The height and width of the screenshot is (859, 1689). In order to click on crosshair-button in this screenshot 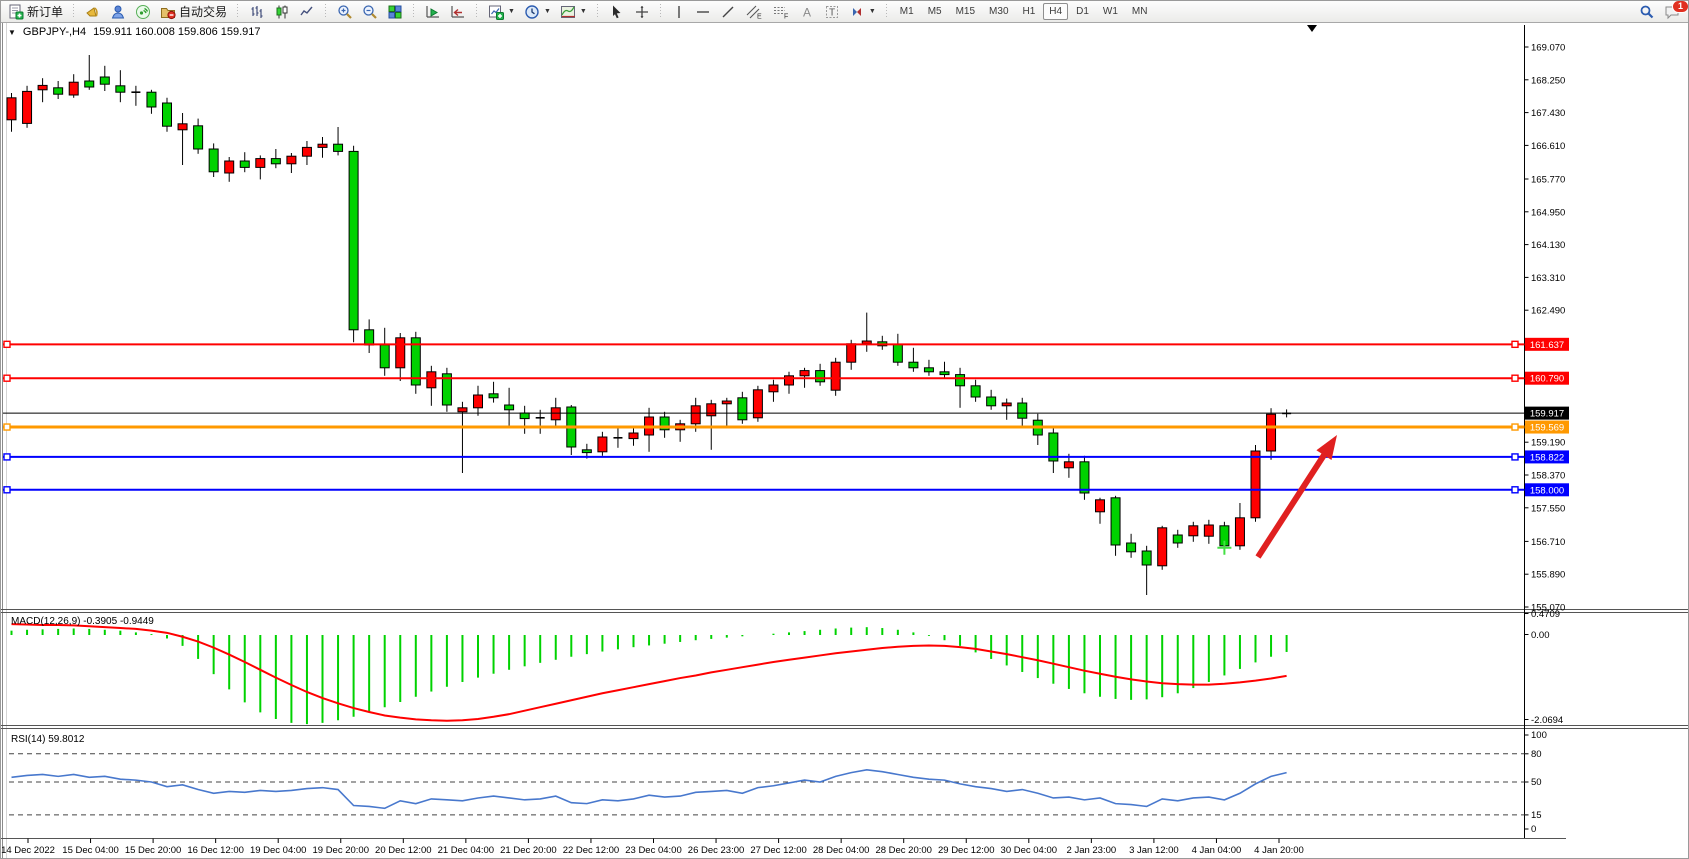, I will do `click(642, 11)`.